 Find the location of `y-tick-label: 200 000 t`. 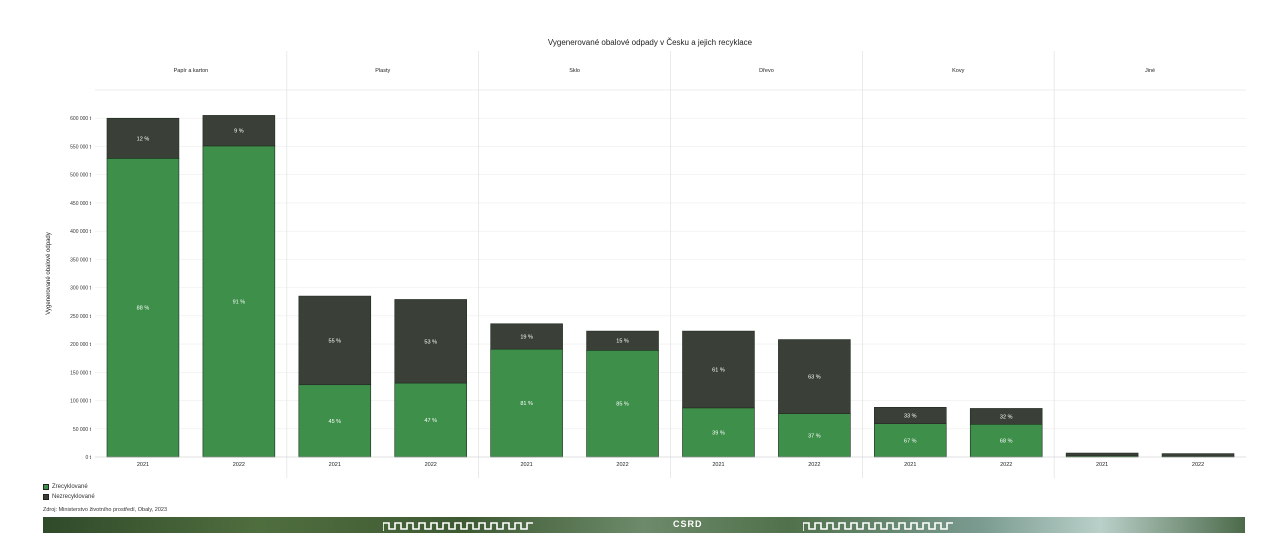

y-tick-label: 200 000 t is located at coordinates (80, 345).